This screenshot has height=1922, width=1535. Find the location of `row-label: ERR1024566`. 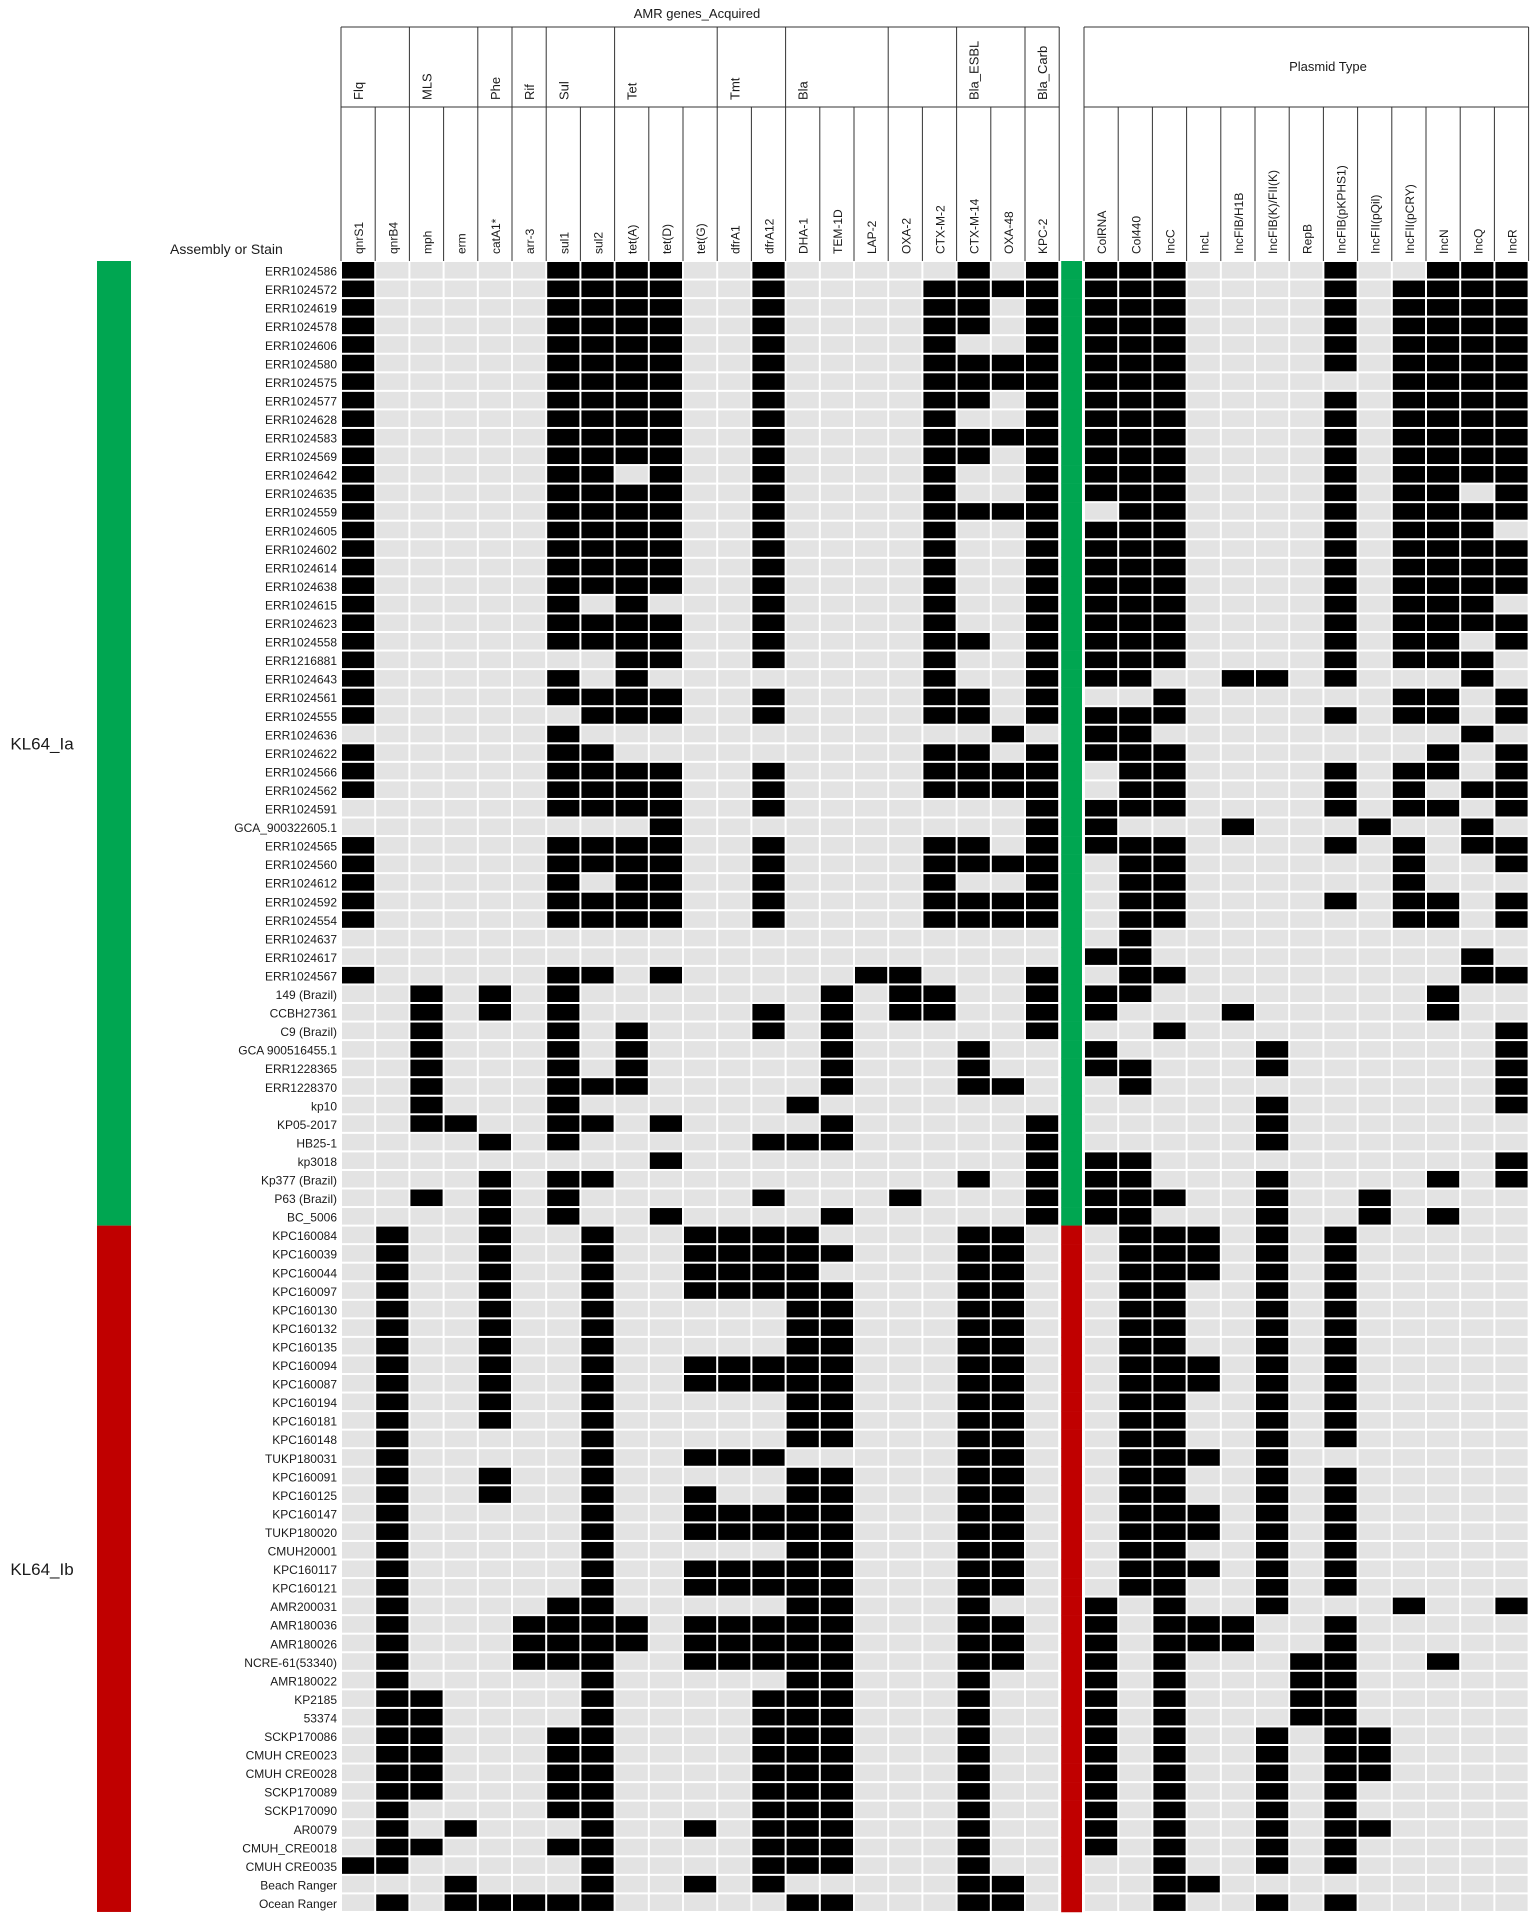

row-label: ERR1024566 is located at coordinates (301, 772).